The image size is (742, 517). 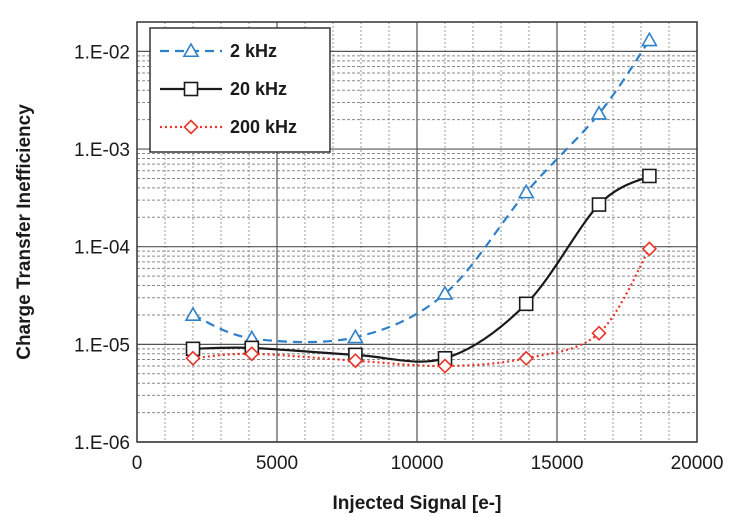 I want to click on y-tick-label: 1.E-05, so click(x=102, y=345).